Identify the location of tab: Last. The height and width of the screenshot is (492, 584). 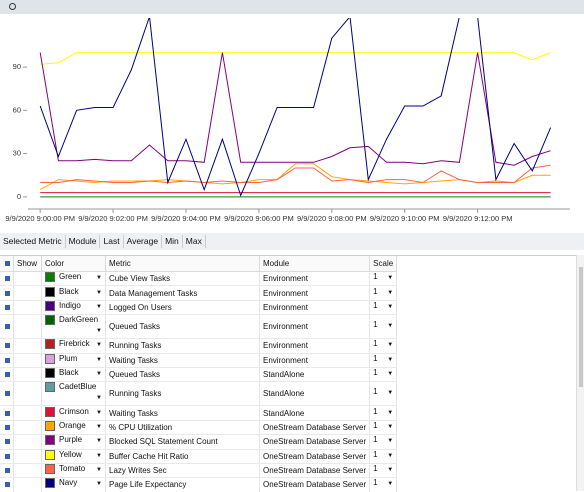
(112, 241).